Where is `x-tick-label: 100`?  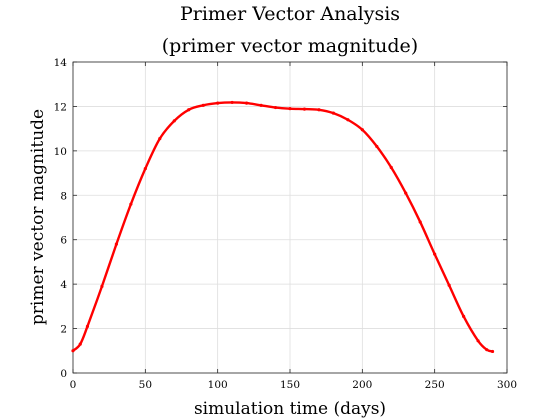
x-tick-label: 100 is located at coordinates (218, 385).